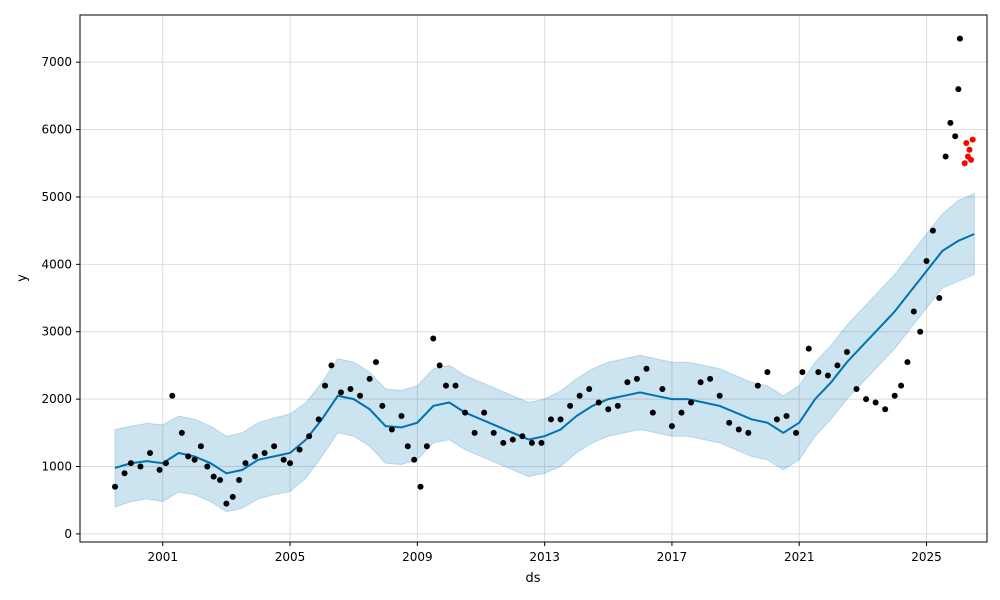 This screenshot has height=600, width=1000. What do you see at coordinates (290, 557) in the screenshot?
I see `x-tick-label: 2005` at bounding box center [290, 557].